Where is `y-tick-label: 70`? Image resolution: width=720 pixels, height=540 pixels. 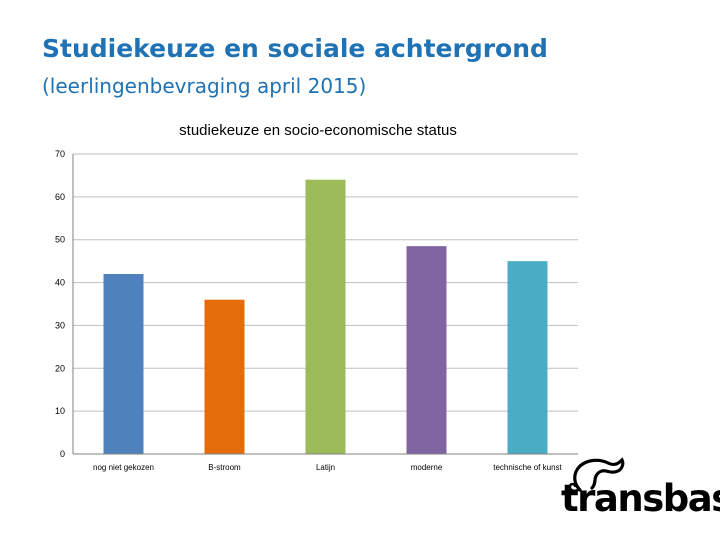 y-tick-label: 70 is located at coordinates (60, 154).